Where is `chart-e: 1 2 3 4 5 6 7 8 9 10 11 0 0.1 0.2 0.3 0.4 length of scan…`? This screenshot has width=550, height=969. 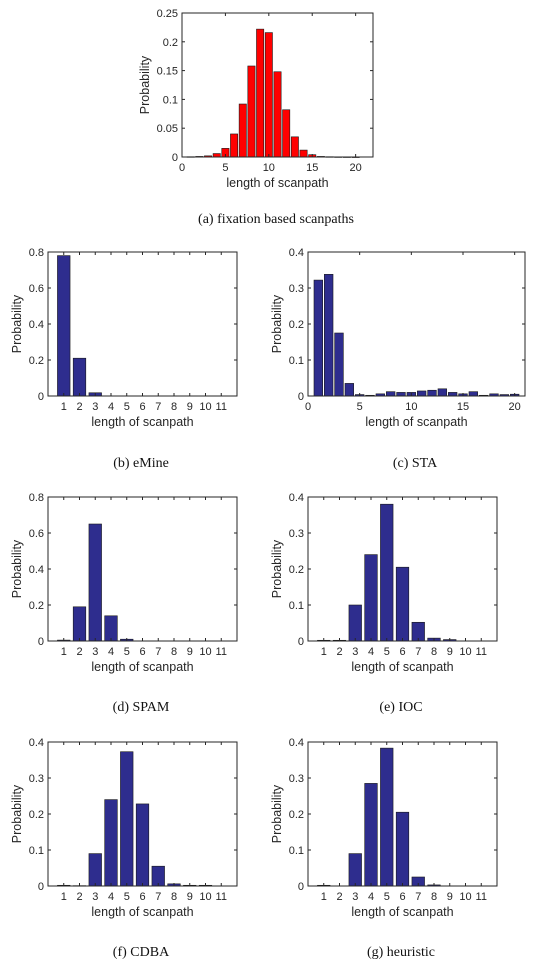 chart-e: 1 2 3 4 5 6 7 8 9 10 11 0 0.1 0.2 0.3 0.4 length of scan… is located at coordinates (384, 603).